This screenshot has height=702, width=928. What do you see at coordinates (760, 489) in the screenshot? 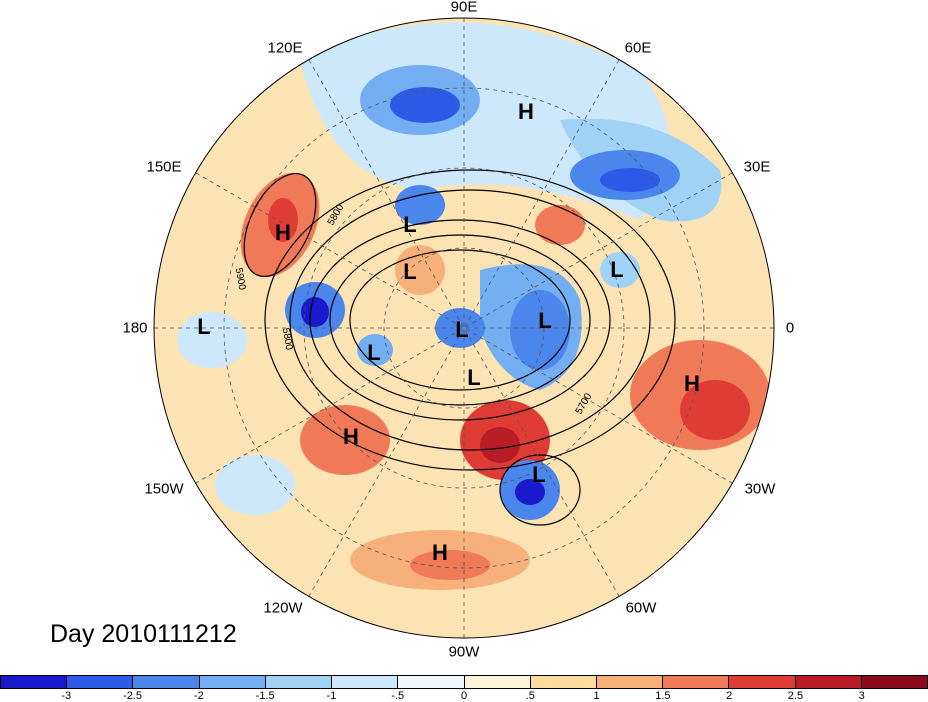
I see `lon-label-30w: 30W` at bounding box center [760, 489].